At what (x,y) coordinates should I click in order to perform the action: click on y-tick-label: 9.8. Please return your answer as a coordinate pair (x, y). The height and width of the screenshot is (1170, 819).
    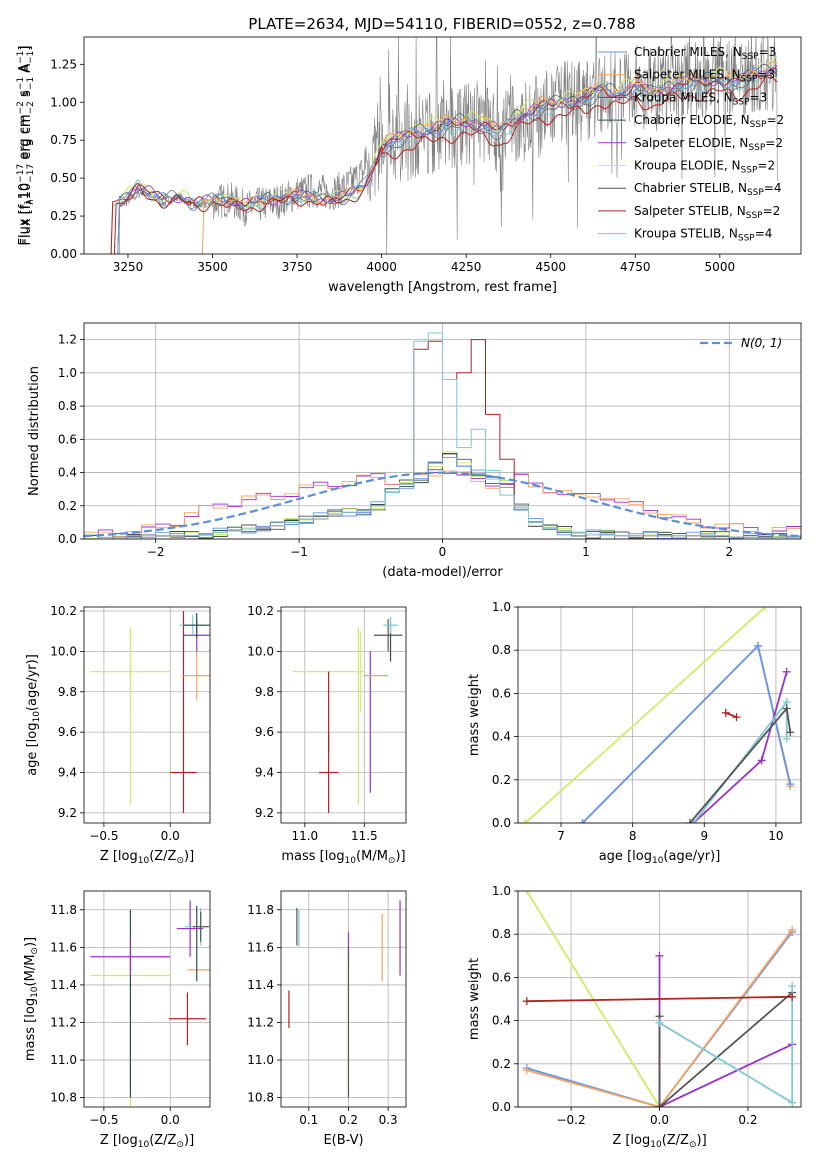
    Looking at the image, I should click on (67, 692).